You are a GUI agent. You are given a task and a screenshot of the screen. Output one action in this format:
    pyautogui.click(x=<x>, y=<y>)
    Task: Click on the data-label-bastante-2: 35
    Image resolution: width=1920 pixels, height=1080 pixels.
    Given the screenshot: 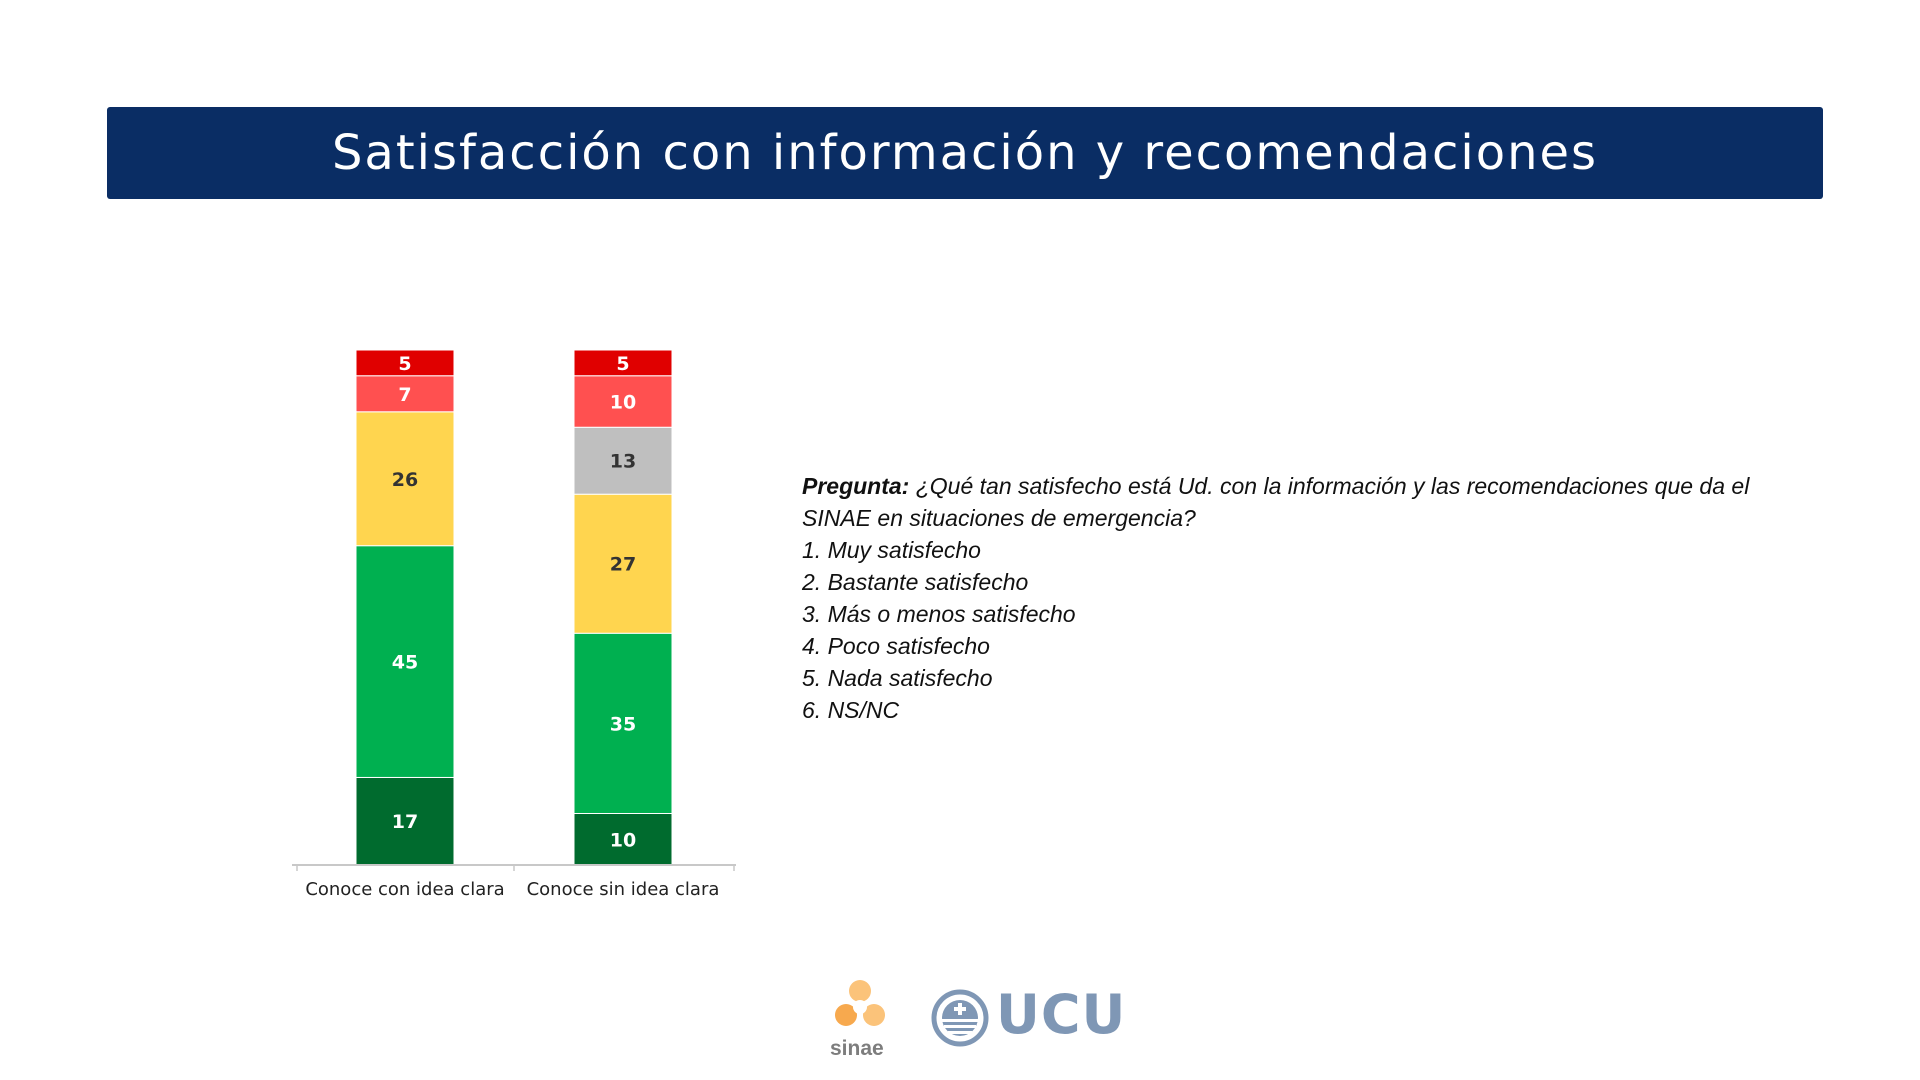 What is the action you would take?
    pyautogui.click(x=623, y=724)
    